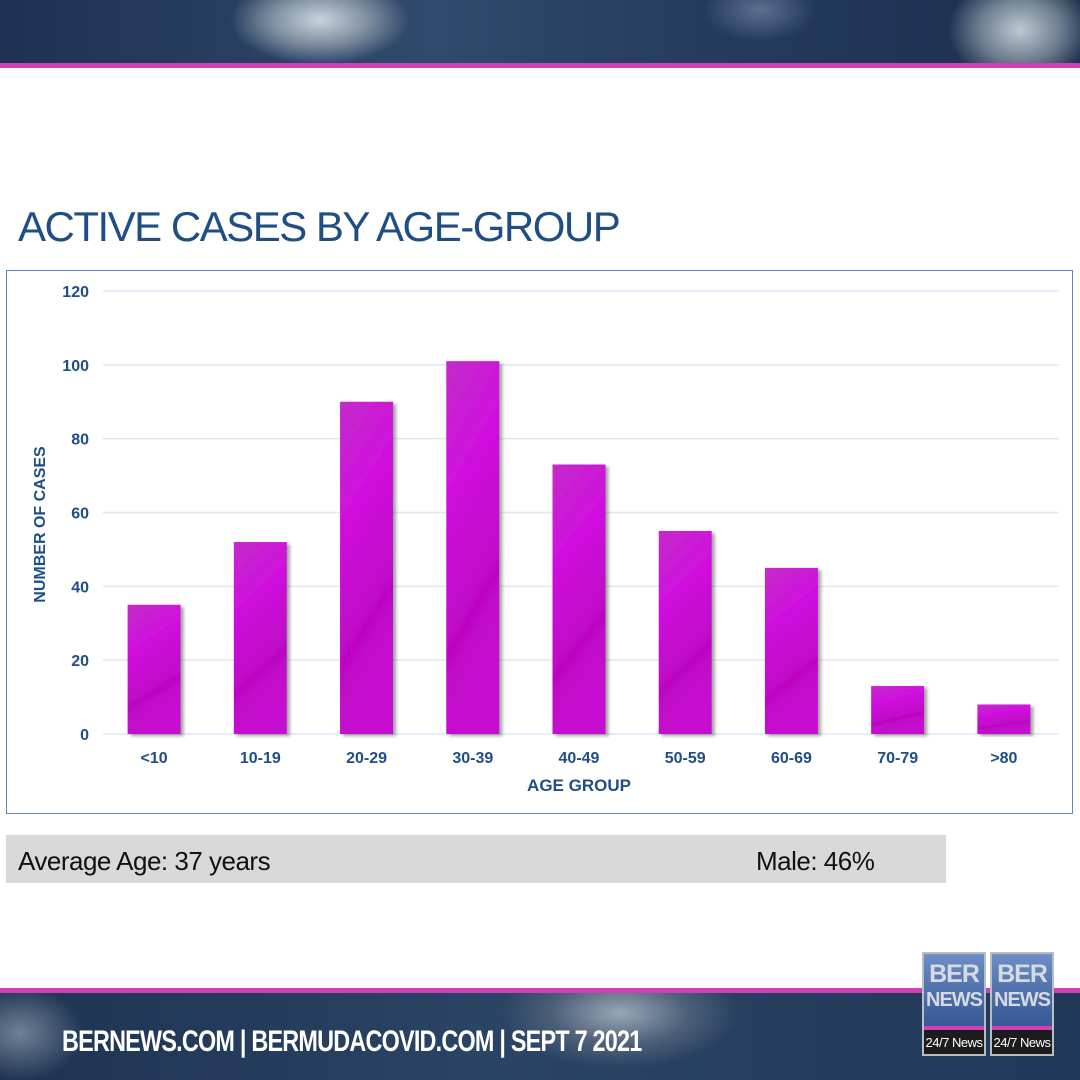  Describe the element at coordinates (40, 524) in the screenshot. I see `y-axis-title: NUMBER OF CASES` at that location.